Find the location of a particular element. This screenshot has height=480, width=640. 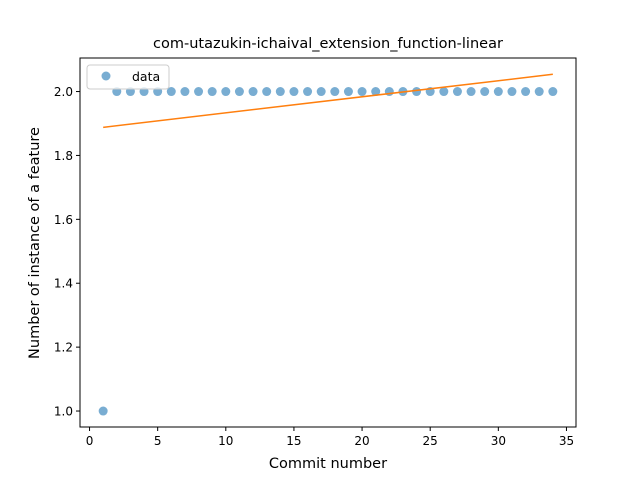

y-tick-label: 2.0 is located at coordinates (63, 92).